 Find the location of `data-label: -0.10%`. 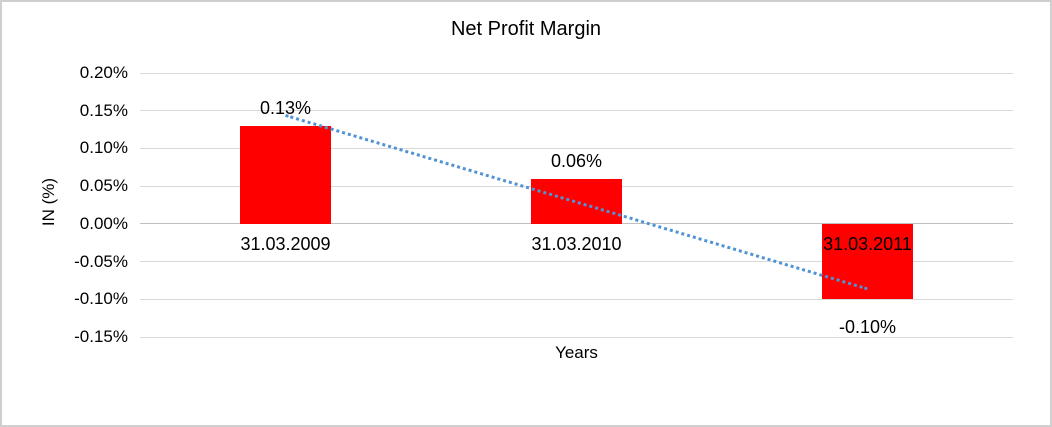

data-label: -0.10% is located at coordinates (867, 327).